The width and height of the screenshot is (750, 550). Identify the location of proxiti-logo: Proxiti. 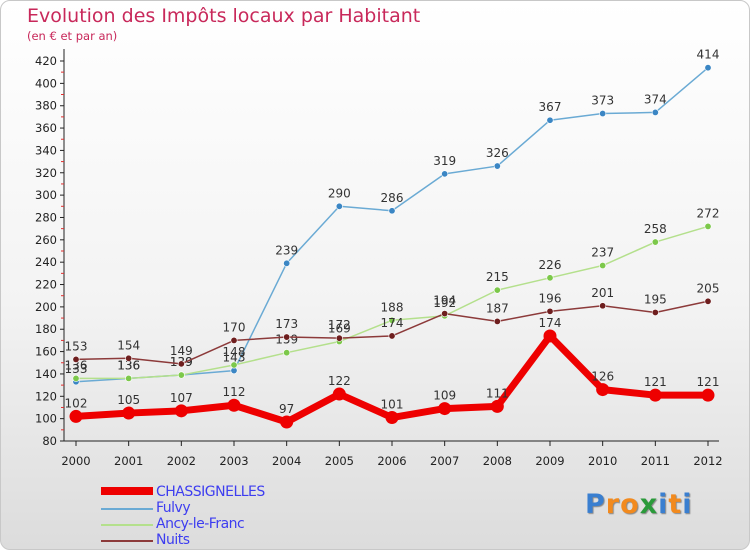
(639, 504).